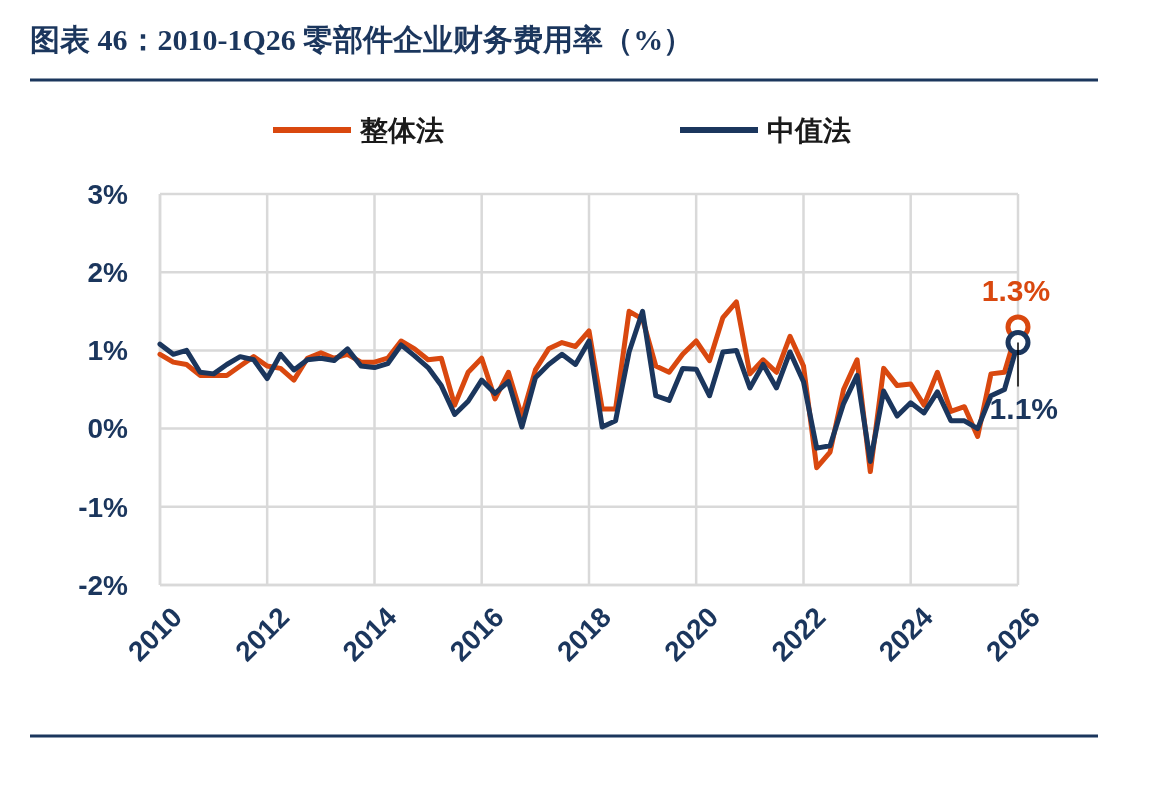  Describe the element at coordinates (401, 130) in the screenshot. I see `legend-label: 整体法` at that location.